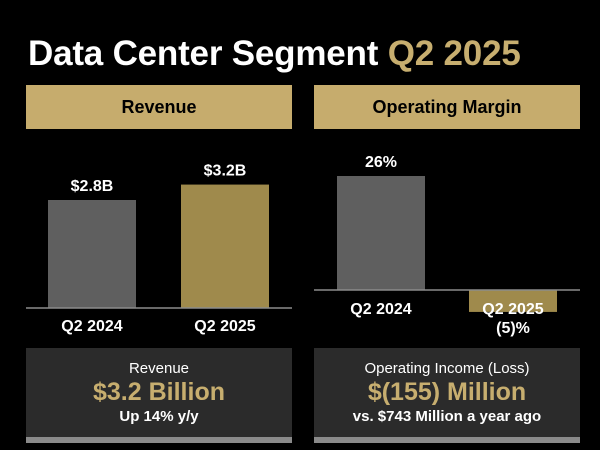 This screenshot has width=600, height=450. Describe the element at coordinates (512, 309) in the screenshot. I see `margin-category-label-1: Q2 2025` at that location.